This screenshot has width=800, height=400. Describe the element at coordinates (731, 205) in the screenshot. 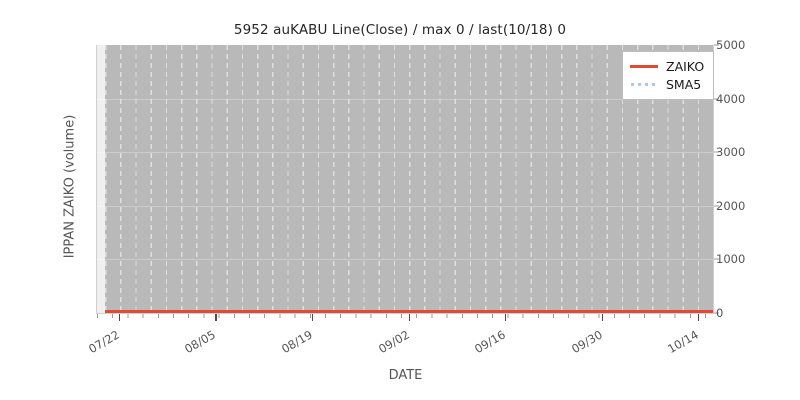

I see `y-axis-tick-label: 2000` at that location.